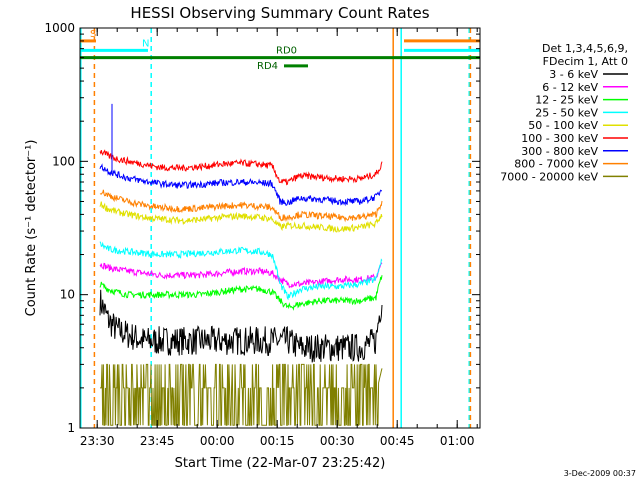 Image resolution: width=640 pixels, height=480 pixels. What do you see at coordinates (67, 295) in the screenshot?
I see `y-tick-label: 10` at bounding box center [67, 295].